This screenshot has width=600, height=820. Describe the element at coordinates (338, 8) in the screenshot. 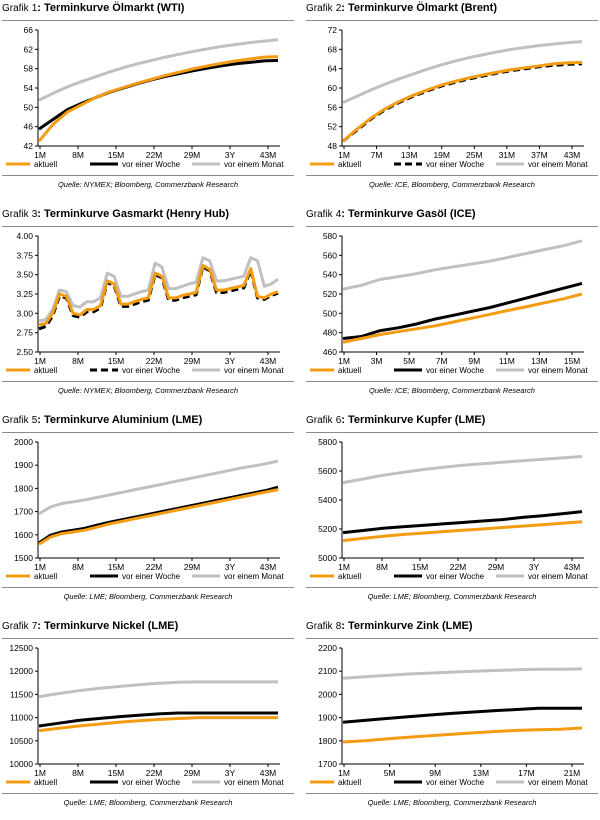

I see `chart-number-value: 2` at that location.